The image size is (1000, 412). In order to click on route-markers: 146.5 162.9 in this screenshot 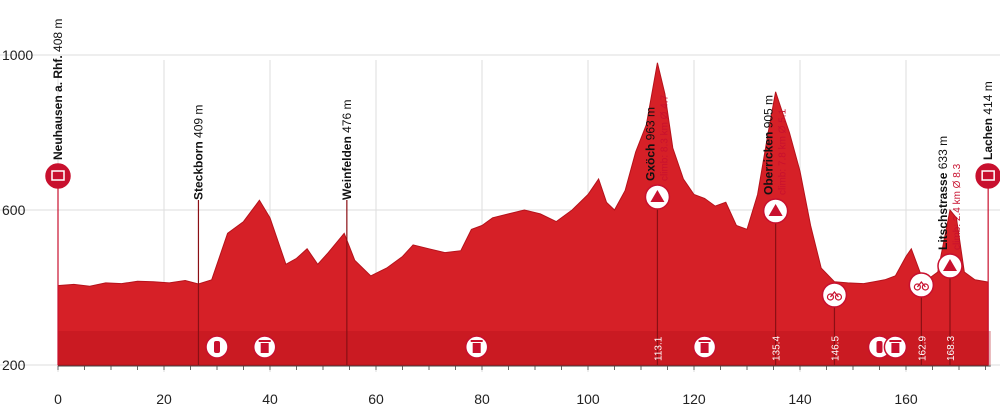, I will do `click(878, 318)`.